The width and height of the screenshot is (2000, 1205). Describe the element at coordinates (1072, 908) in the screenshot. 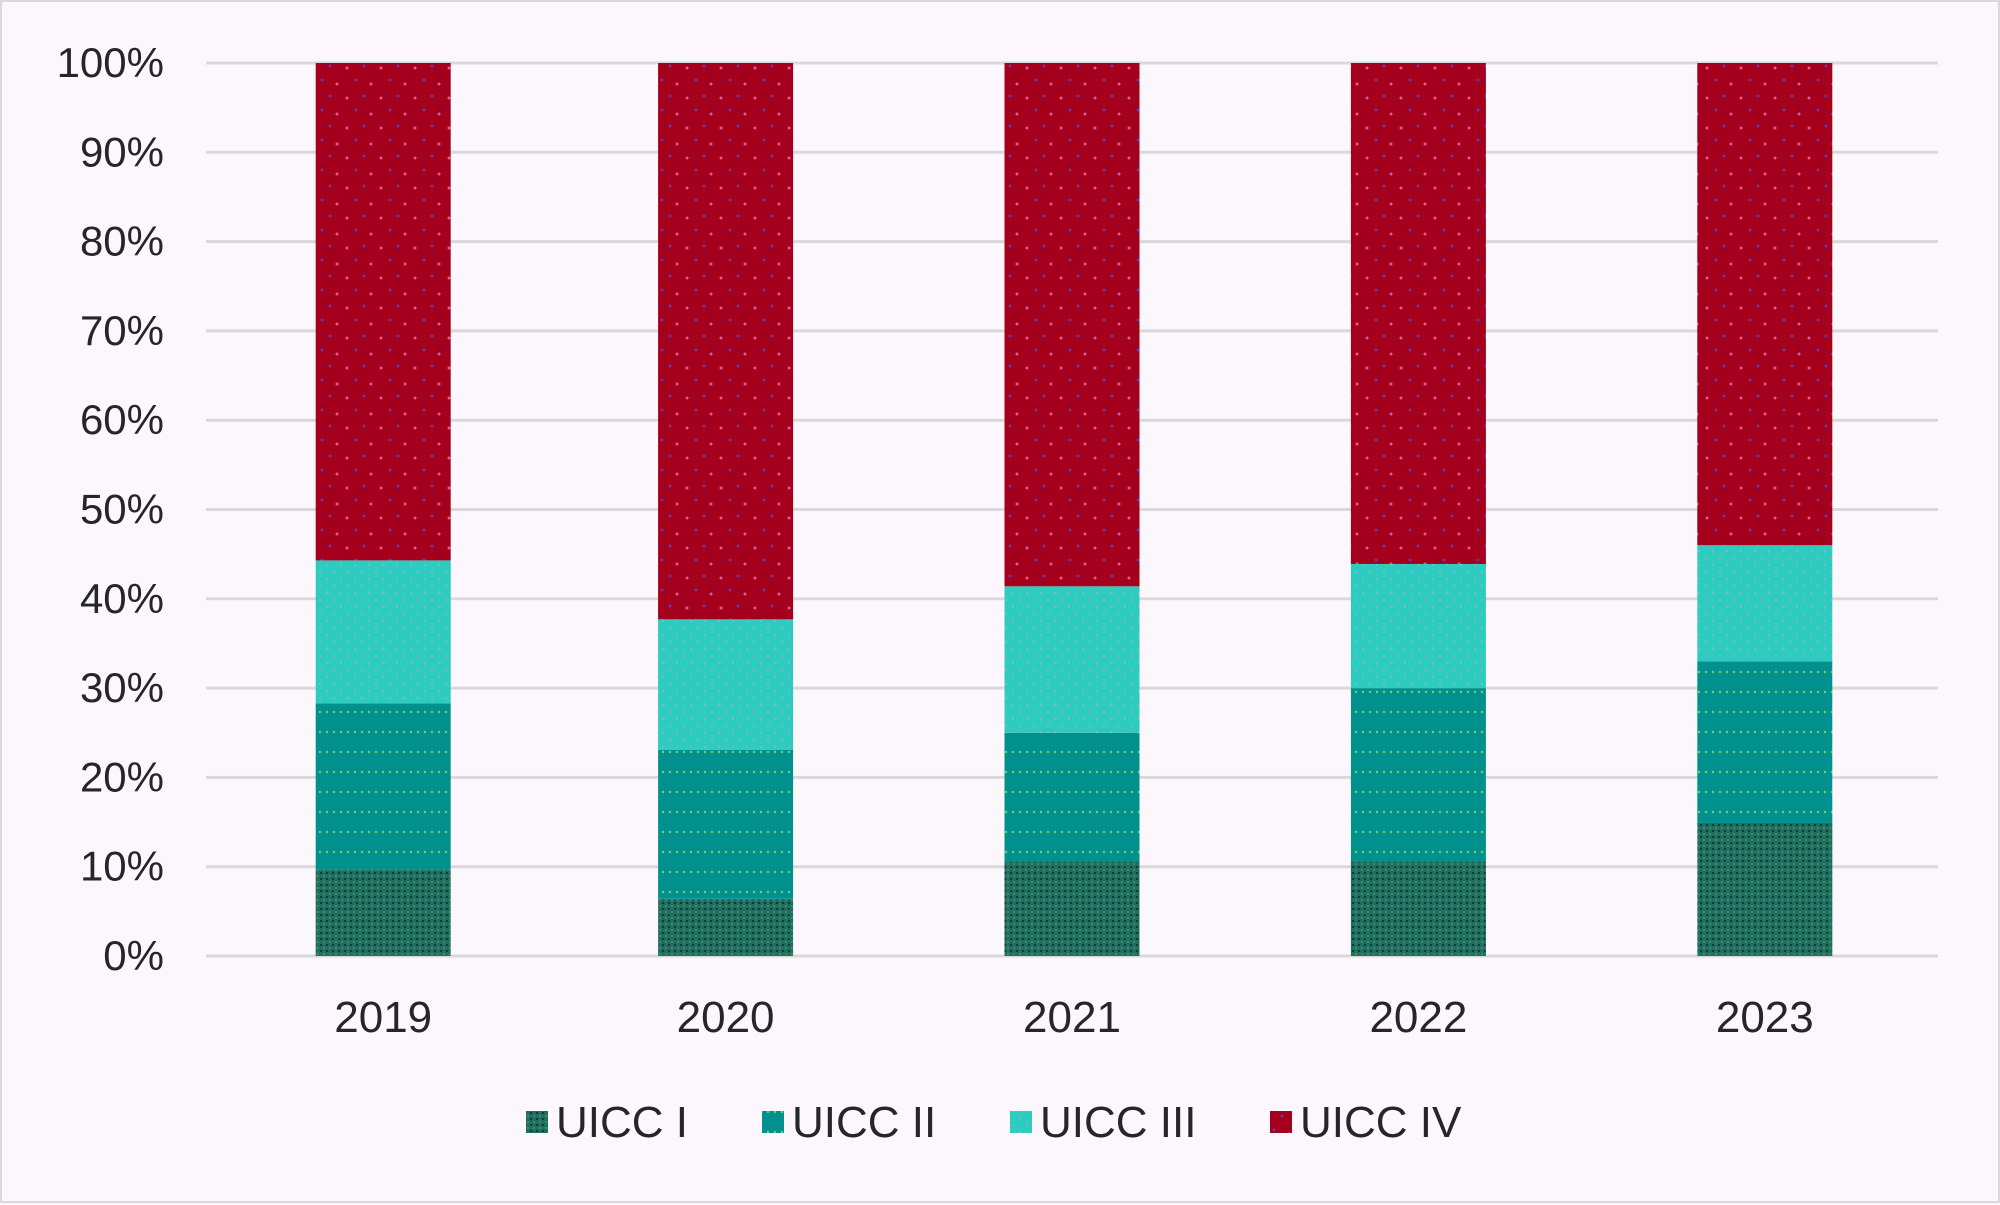

I see `bar-segment-uicc-i-2021` at that location.